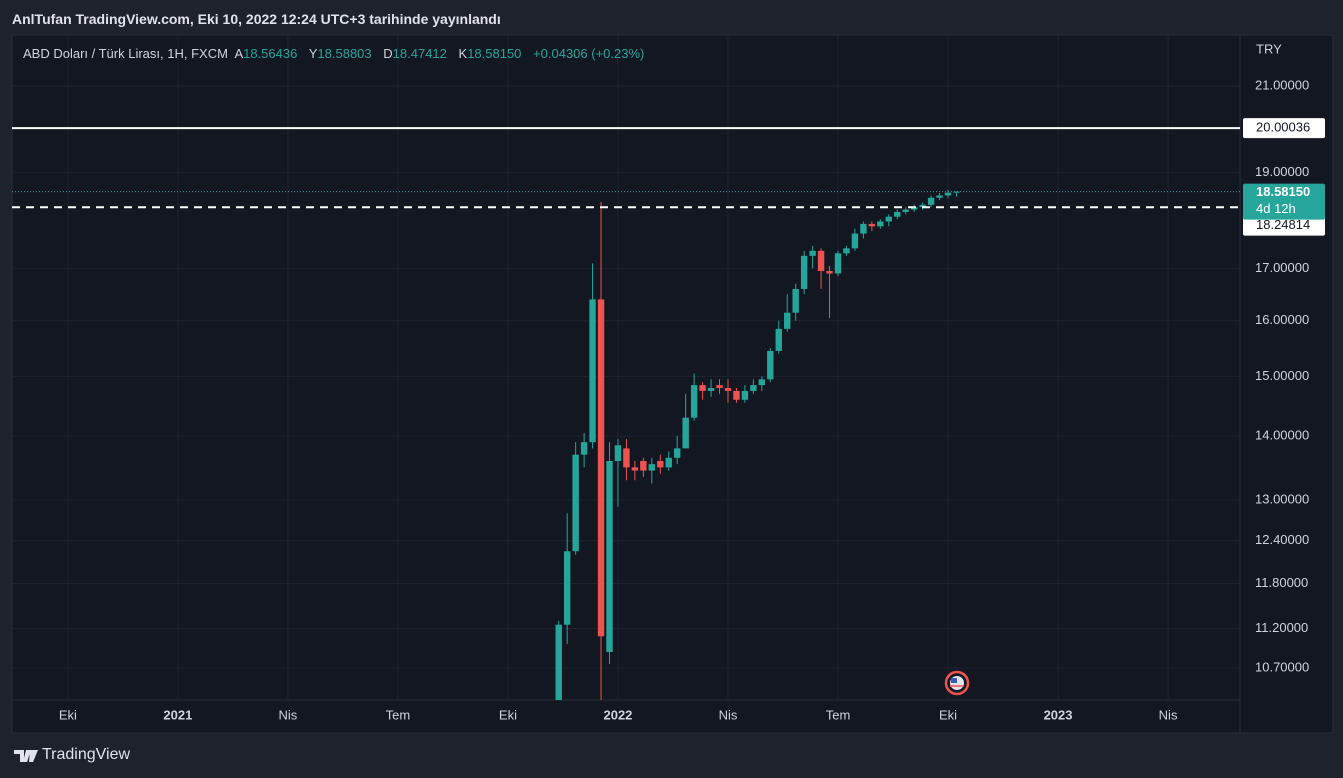 This screenshot has height=778, width=1343. Describe the element at coordinates (463, 53) in the screenshot. I see `ohlc-label: K` at that location.